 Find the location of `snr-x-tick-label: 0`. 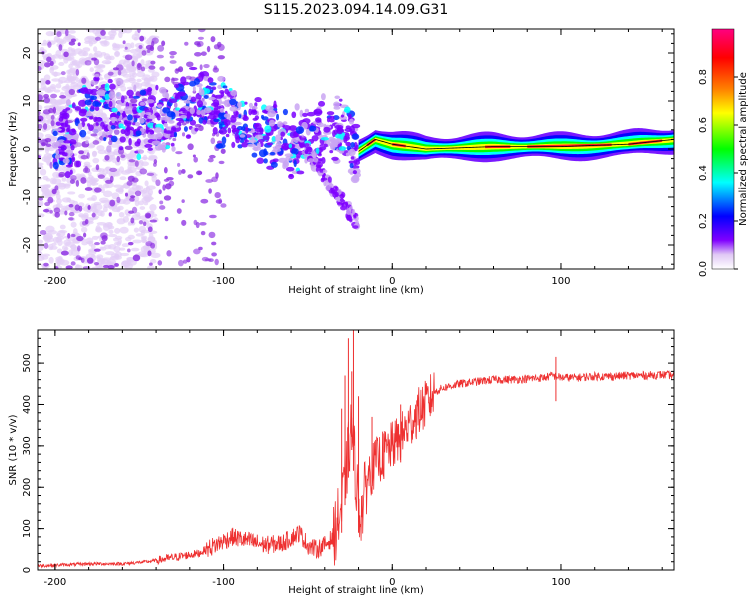

snr-x-tick-label: 0 is located at coordinates (392, 582).